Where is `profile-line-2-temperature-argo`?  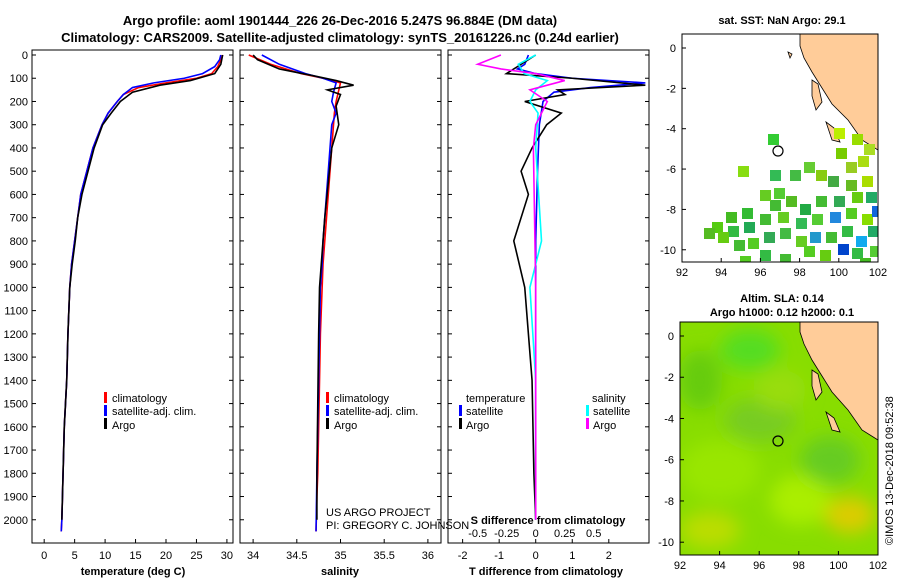
profile-line-2-temperature-argo is located at coordinates (574, 287).